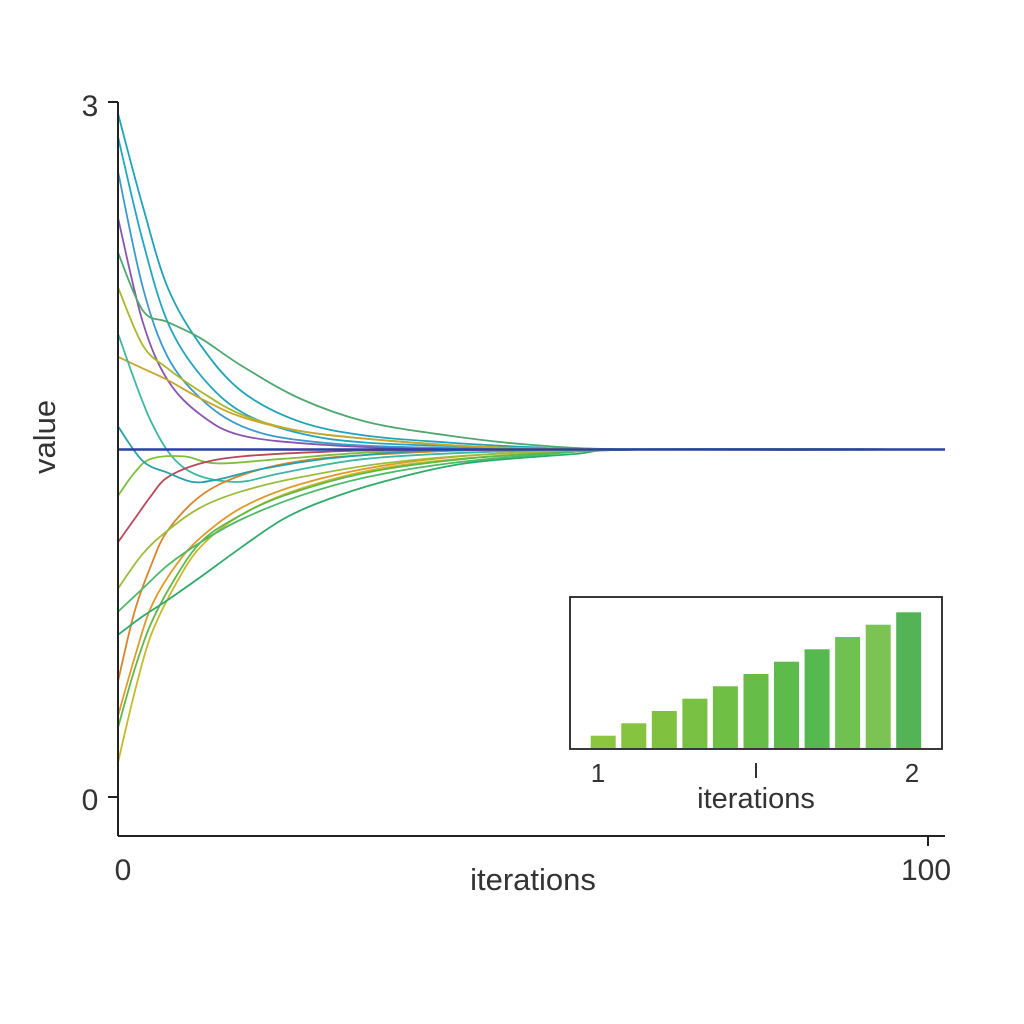 This screenshot has width=1024, height=1024. What do you see at coordinates (926, 870) in the screenshot?
I see `x-tick-label-right: 100` at bounding box center [926, 870].